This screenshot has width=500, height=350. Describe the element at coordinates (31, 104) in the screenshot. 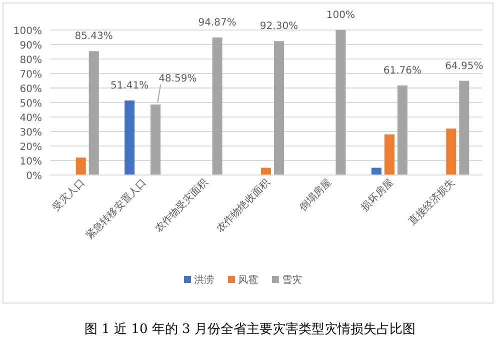

I see `y-tick-label: 50%` at that location.